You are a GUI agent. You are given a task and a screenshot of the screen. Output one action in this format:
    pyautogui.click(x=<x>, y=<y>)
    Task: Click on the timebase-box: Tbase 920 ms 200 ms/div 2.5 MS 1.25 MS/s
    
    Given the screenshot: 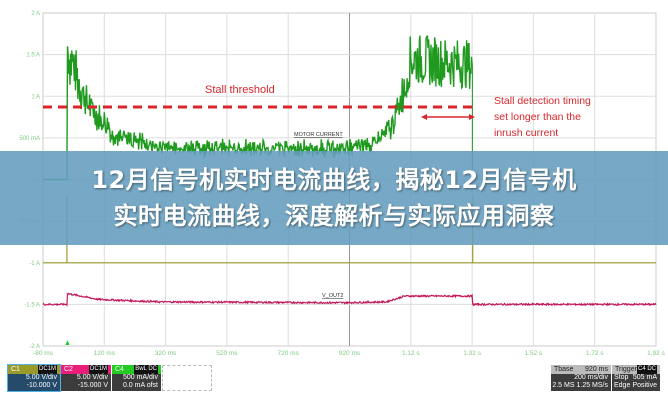 What is the action you would take?
    pyautogui.click(x=581, y=378)
    